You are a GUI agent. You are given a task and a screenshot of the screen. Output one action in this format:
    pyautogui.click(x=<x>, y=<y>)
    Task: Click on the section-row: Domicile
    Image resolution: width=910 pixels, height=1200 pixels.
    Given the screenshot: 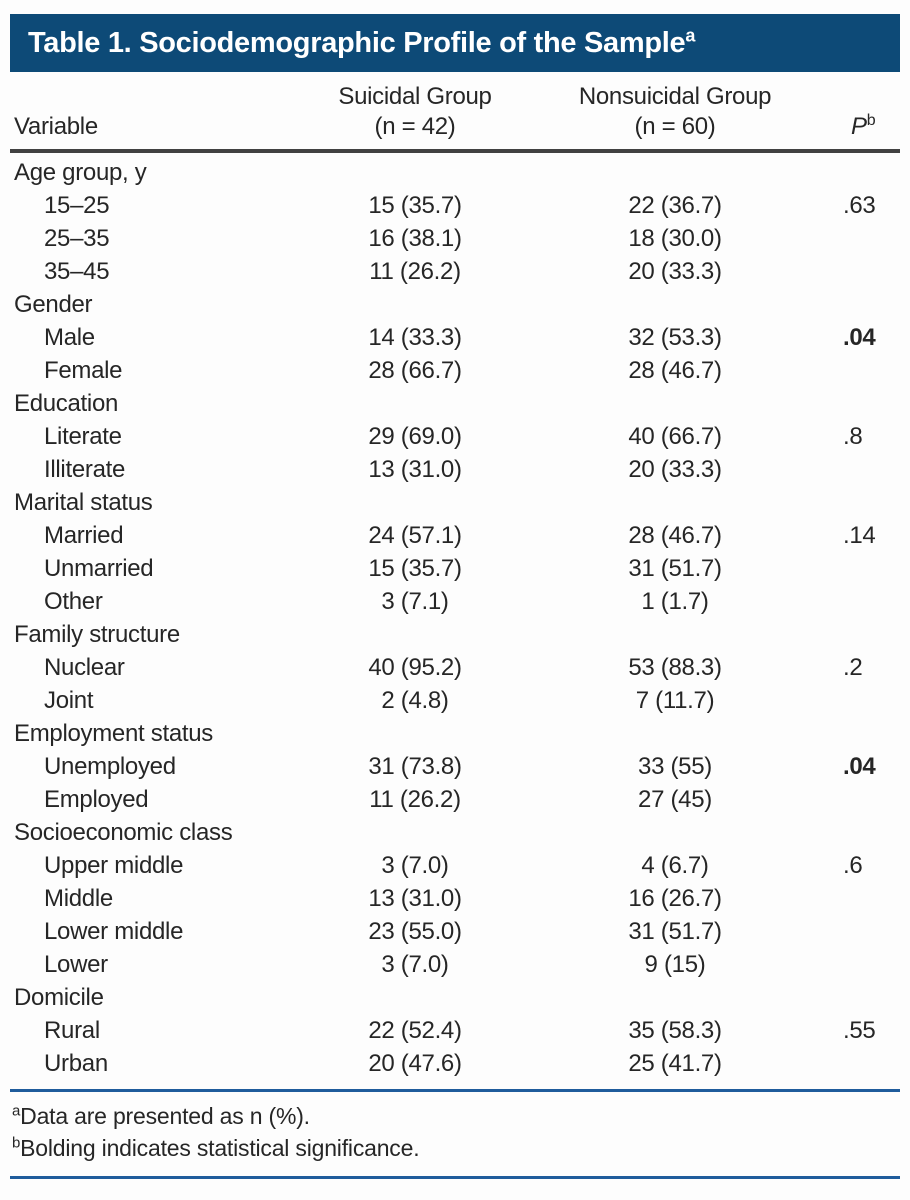 What is the action you would take?
    pyautogui.click(x=455, y=997)
    